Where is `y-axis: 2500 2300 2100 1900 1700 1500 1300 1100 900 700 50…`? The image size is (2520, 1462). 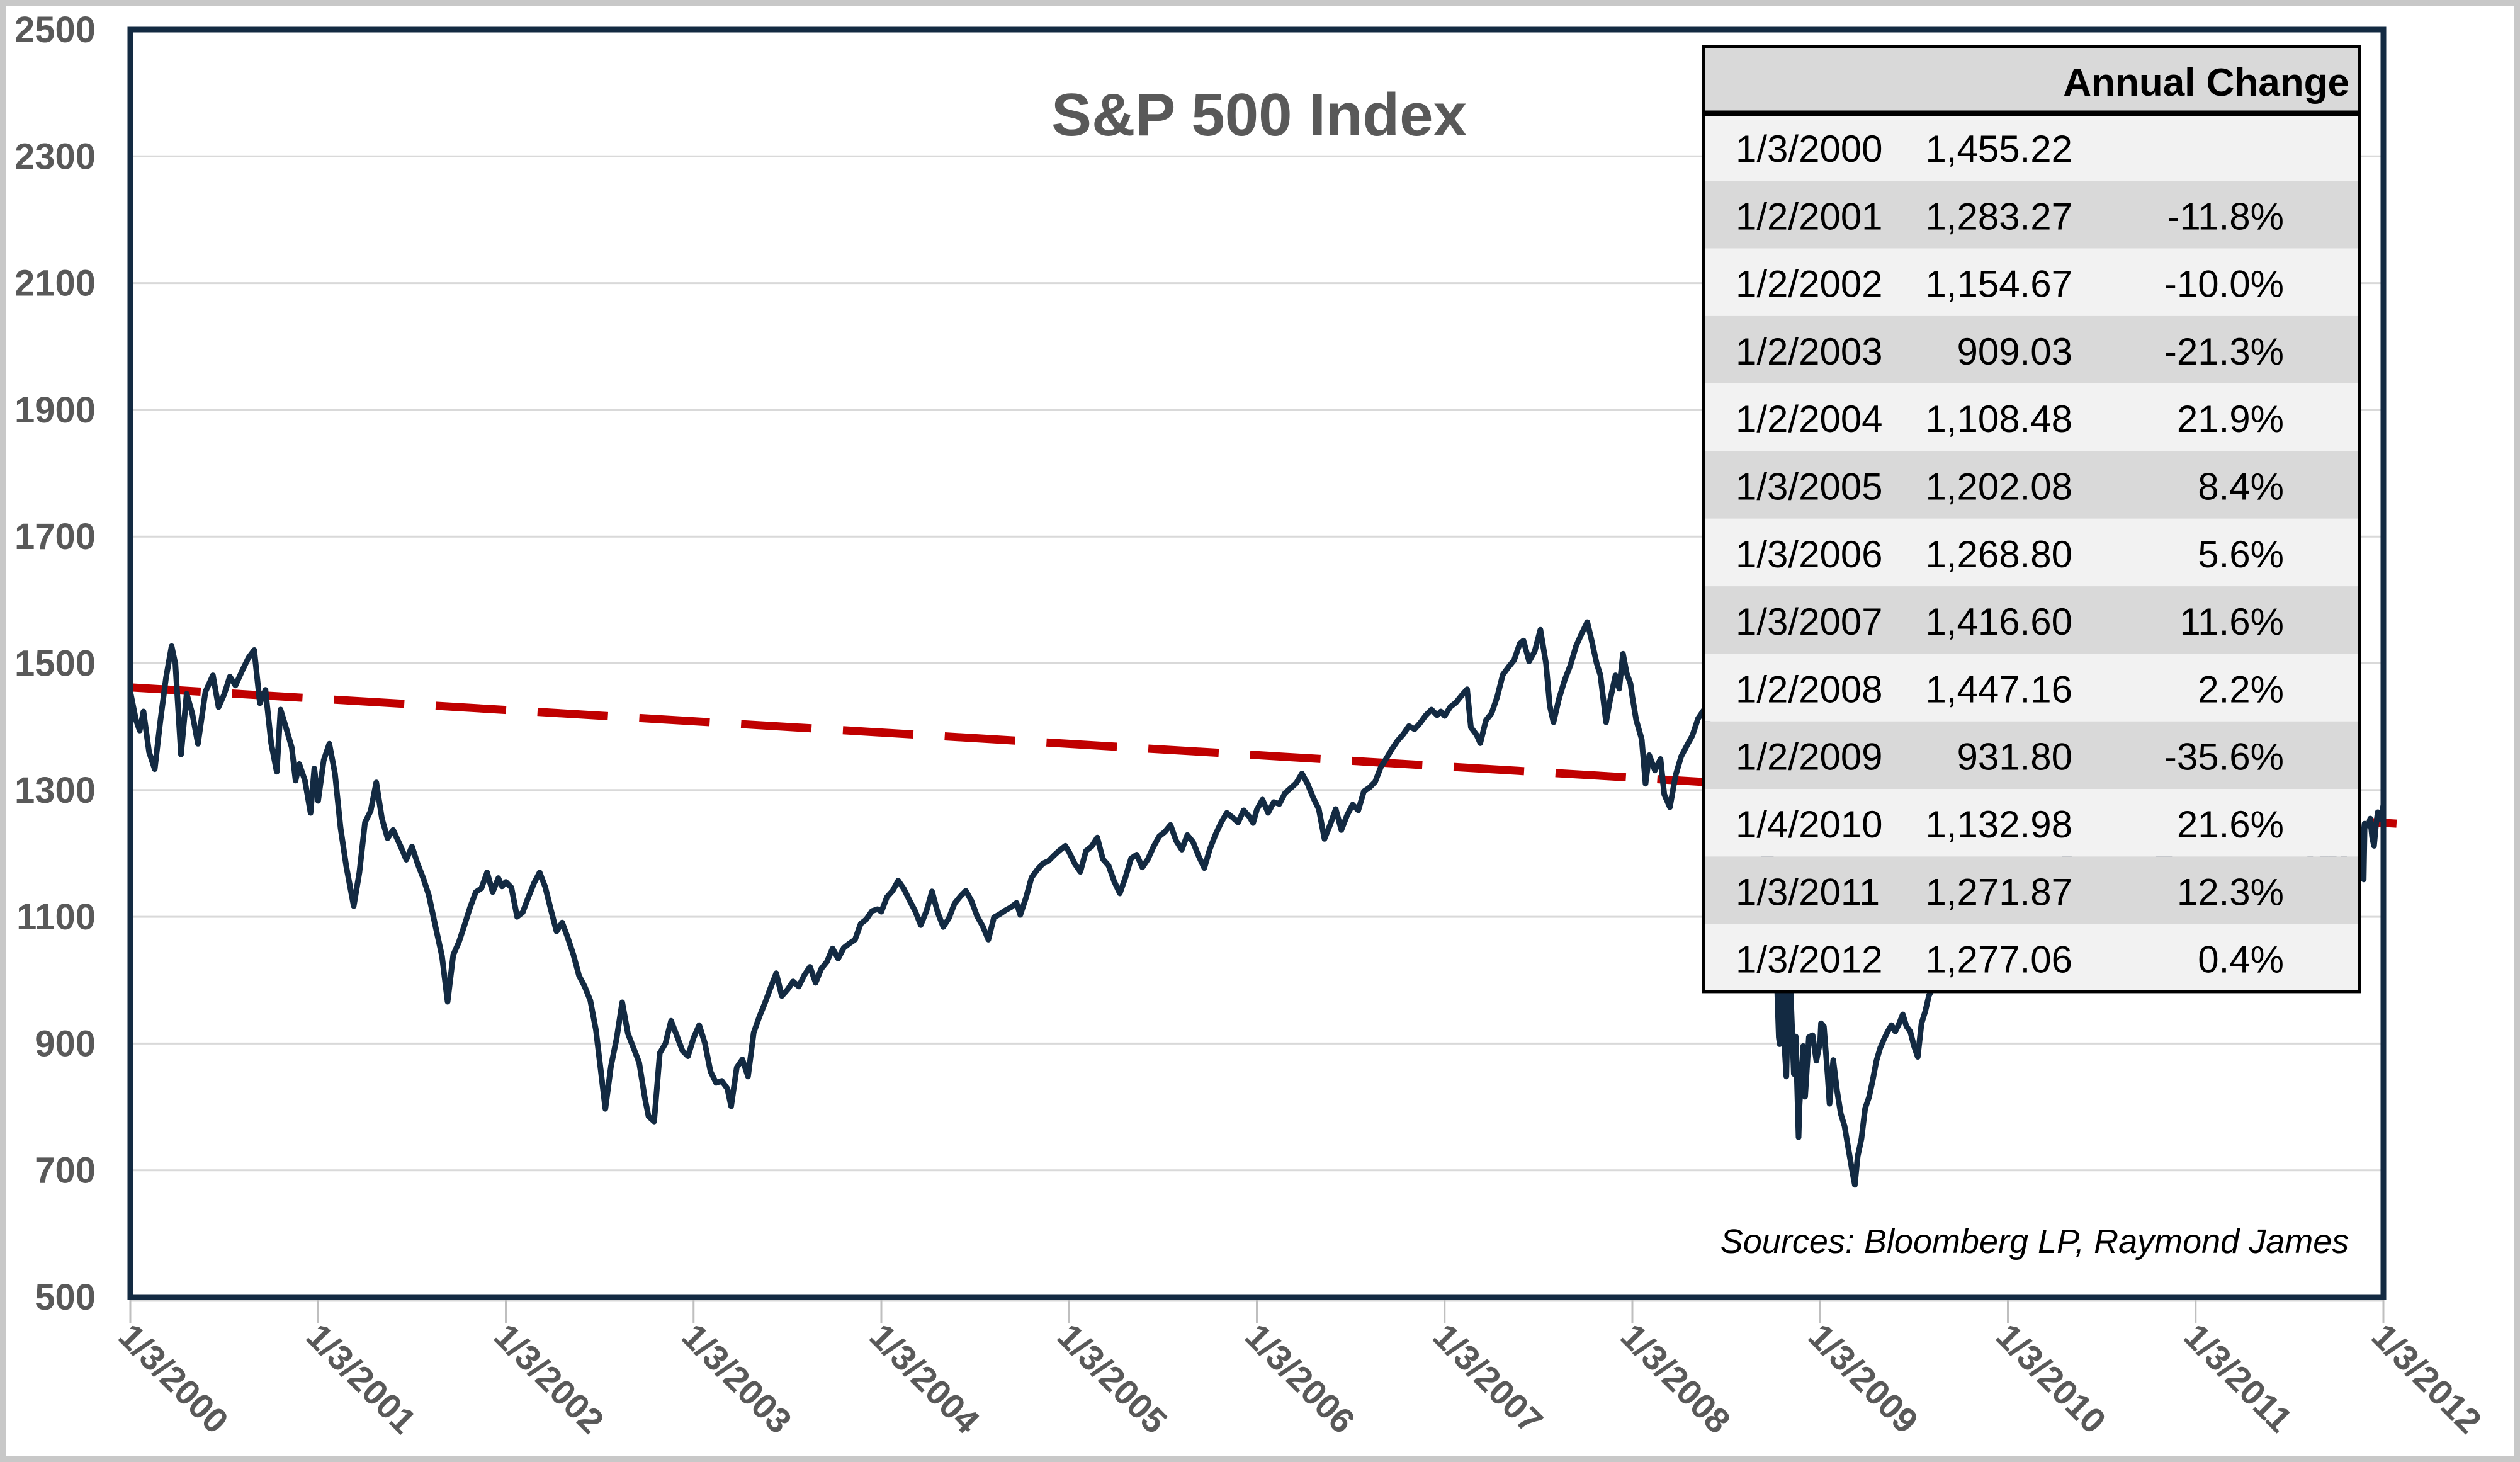 y-axis: 2500 2300 2100 1900 1700 1500 1300 1100 900 700 50… is located at coordinates (55, 663).